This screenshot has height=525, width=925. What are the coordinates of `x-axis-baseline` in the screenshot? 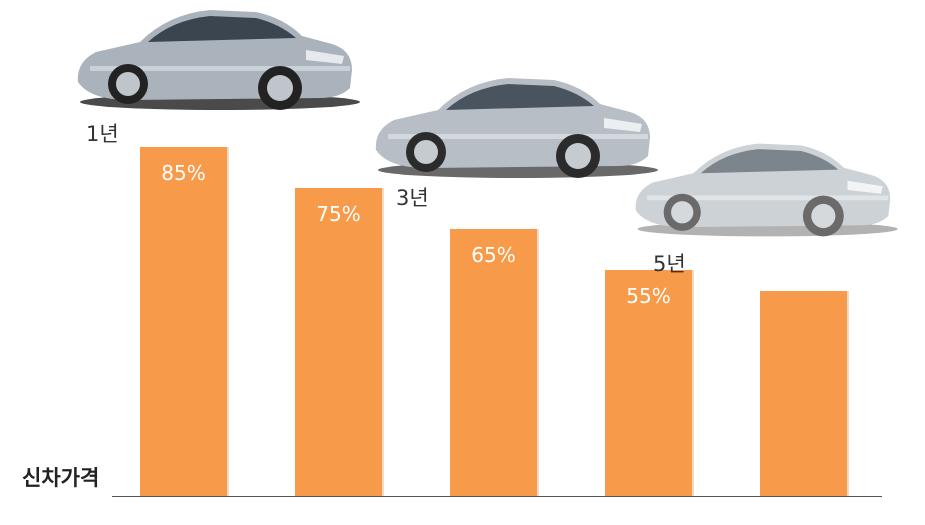 It's located at (497, 496).